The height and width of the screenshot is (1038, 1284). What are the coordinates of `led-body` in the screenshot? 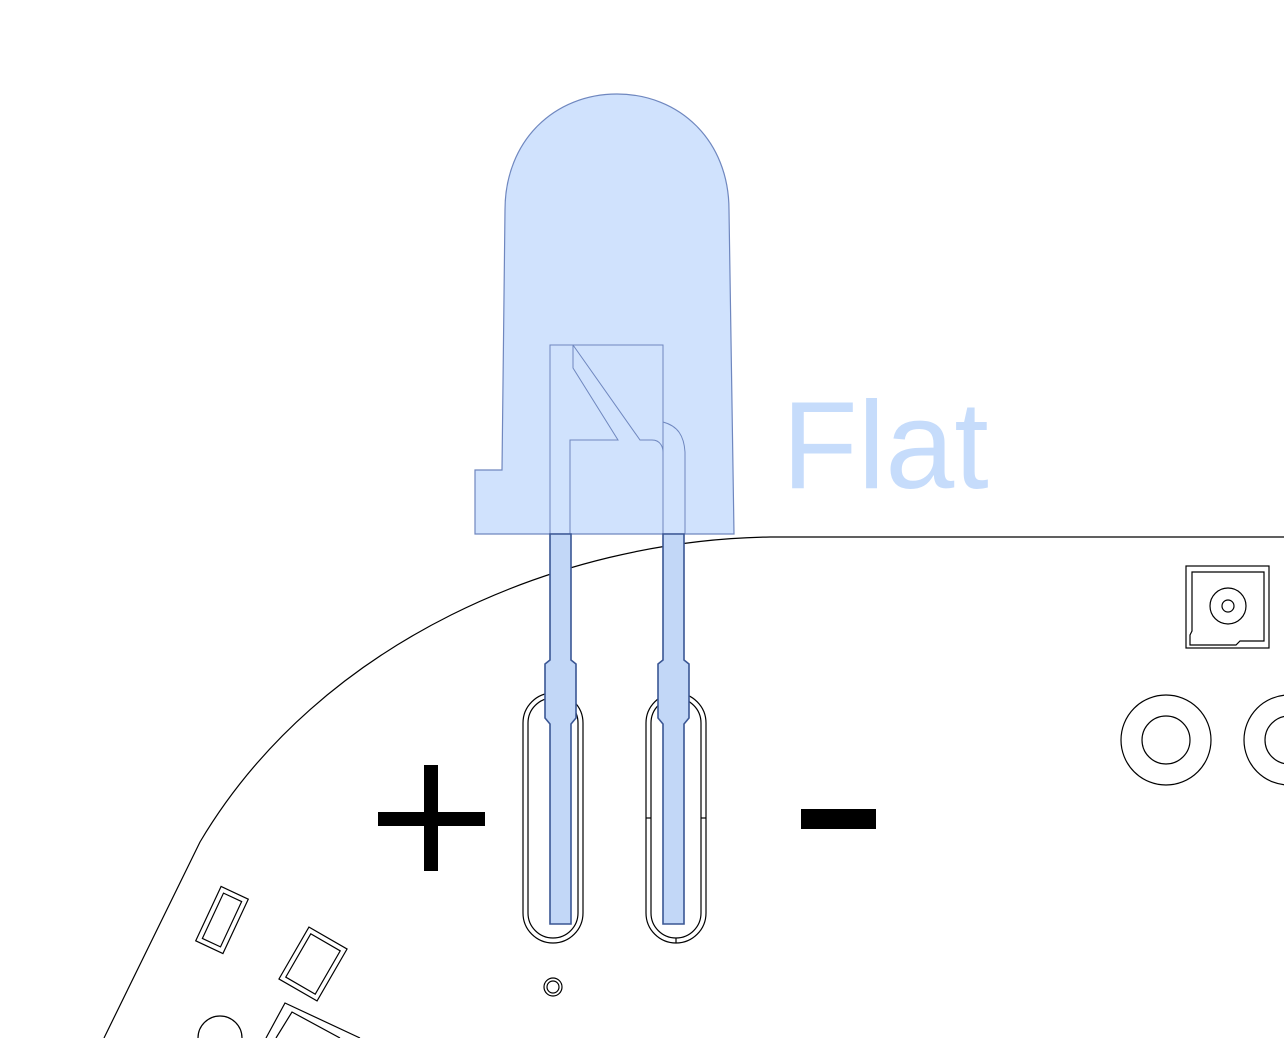 It's located at (604, 314).